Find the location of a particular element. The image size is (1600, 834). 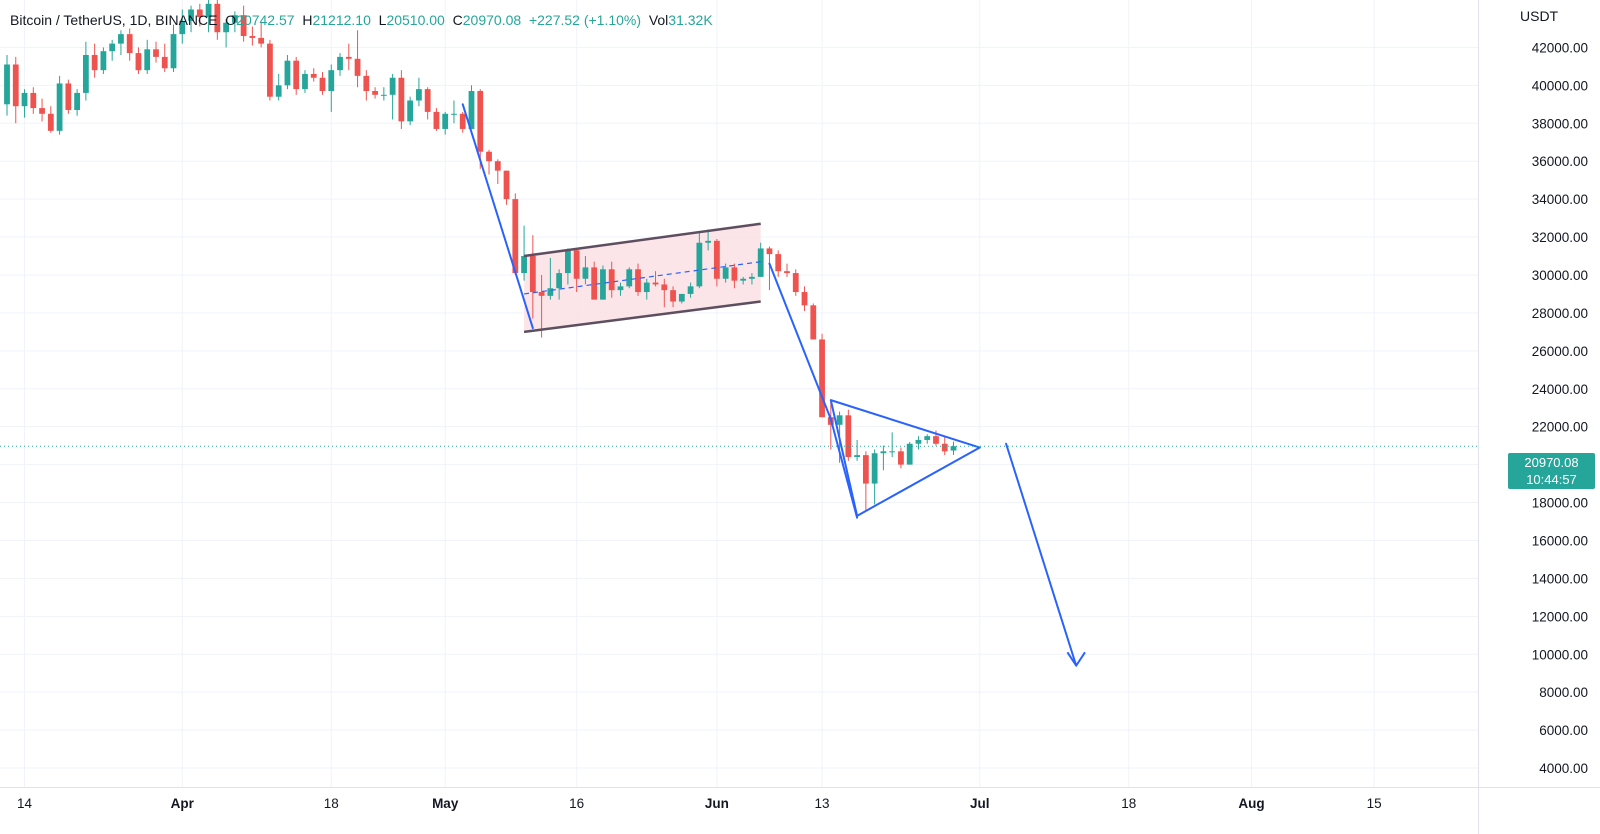

channel-upper-line is located at coordinates (642, 240).